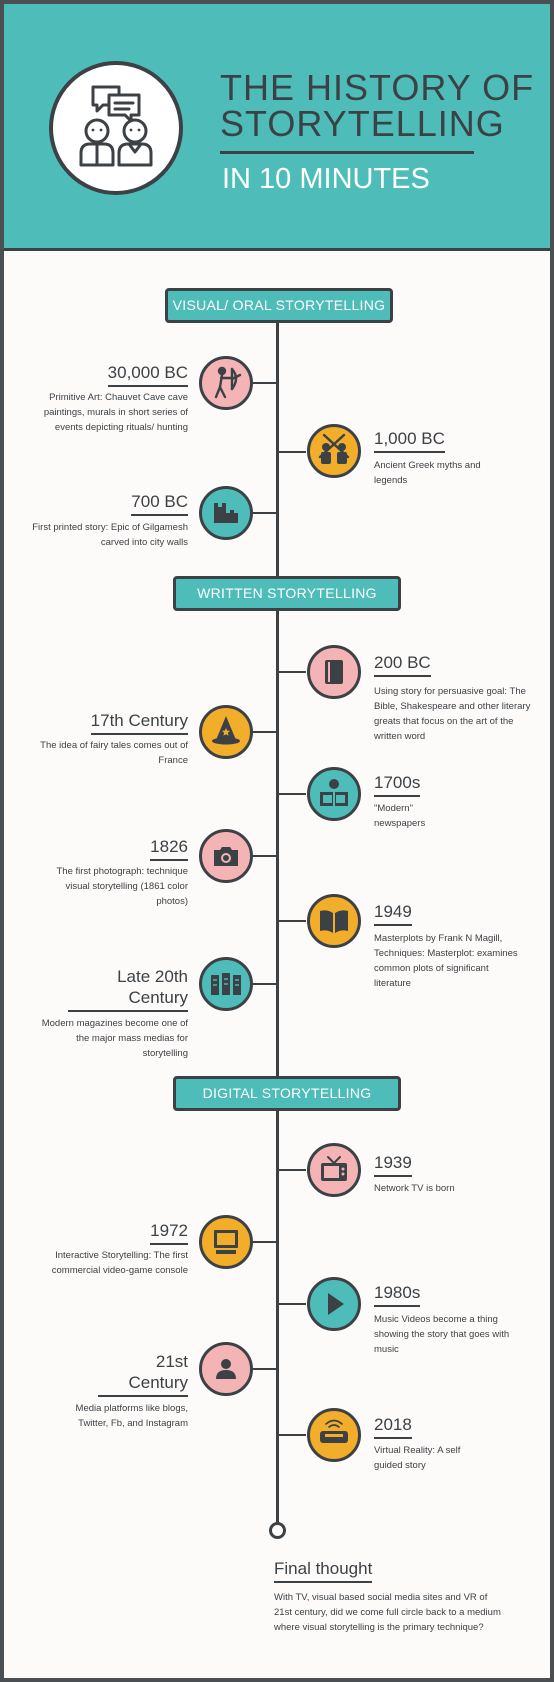 This screenshot has height=1682, width=554. I want to click on event-year: Late 20th Century, so click(128, 989).